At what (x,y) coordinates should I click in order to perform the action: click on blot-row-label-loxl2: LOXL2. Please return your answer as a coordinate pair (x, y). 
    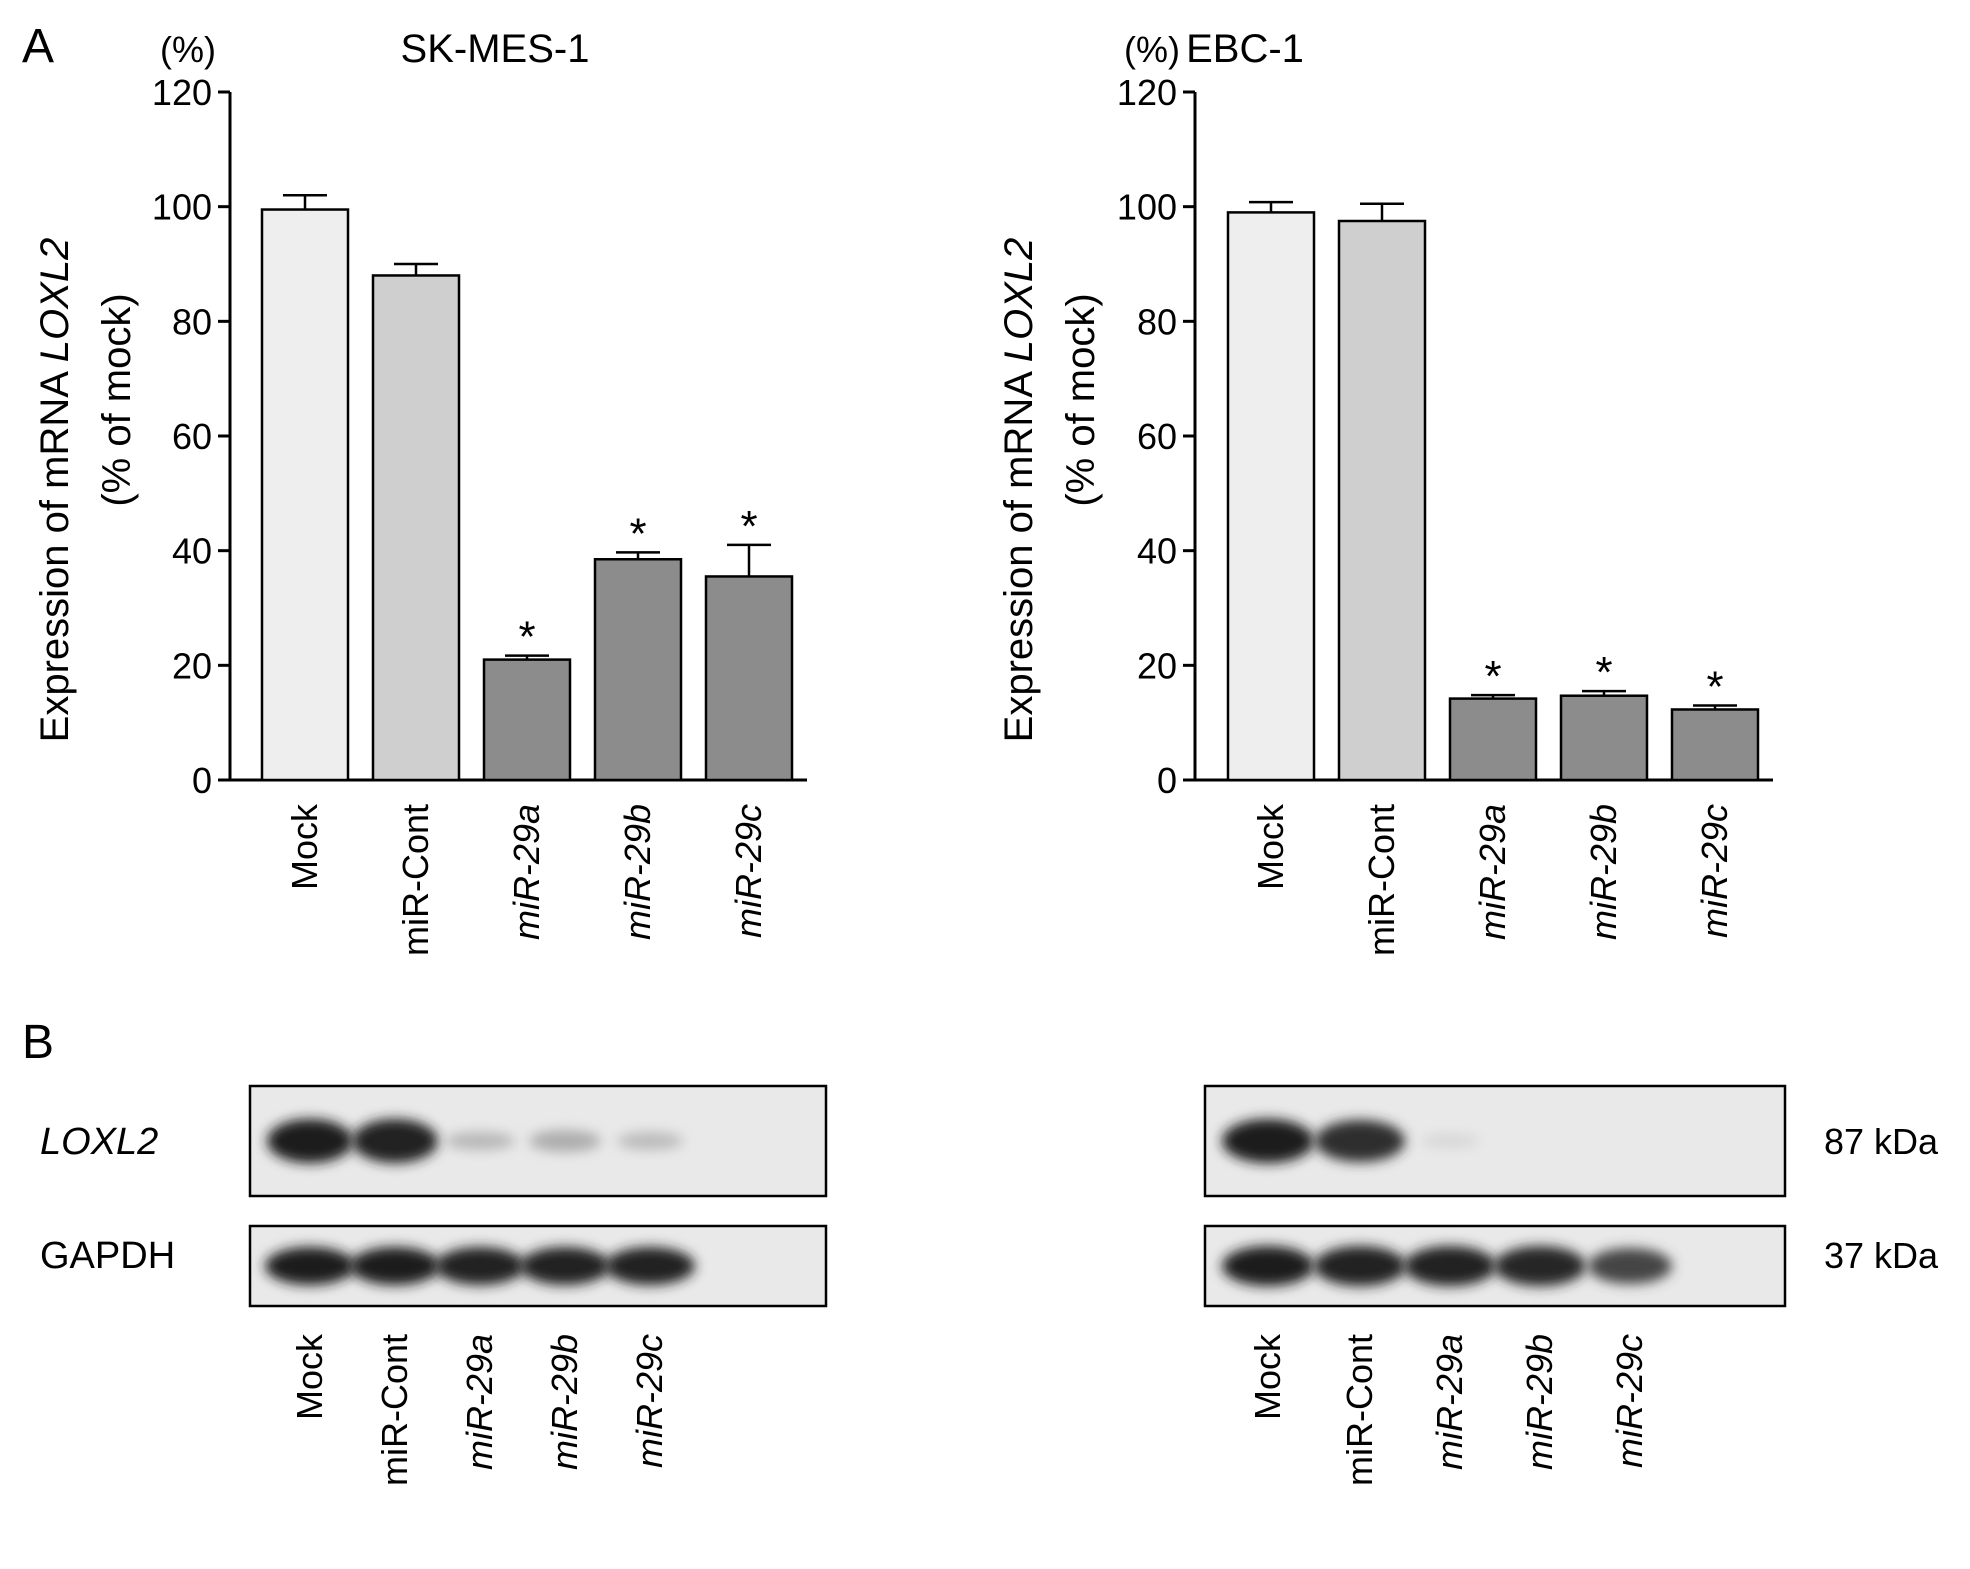
    Looking at the image, I should click on (99, 1142).